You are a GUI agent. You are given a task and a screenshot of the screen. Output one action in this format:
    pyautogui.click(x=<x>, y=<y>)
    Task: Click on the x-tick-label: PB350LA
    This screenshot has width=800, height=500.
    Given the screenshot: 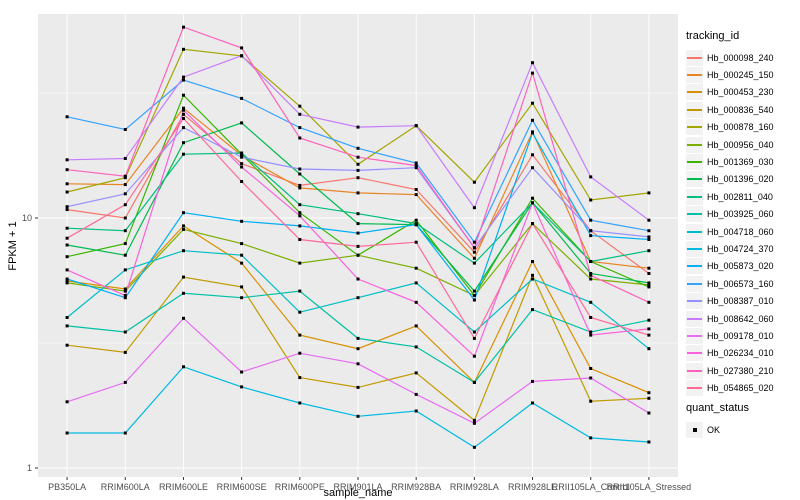 What is the action you would take?
    pyautogui.click(x=67, y=487)
    